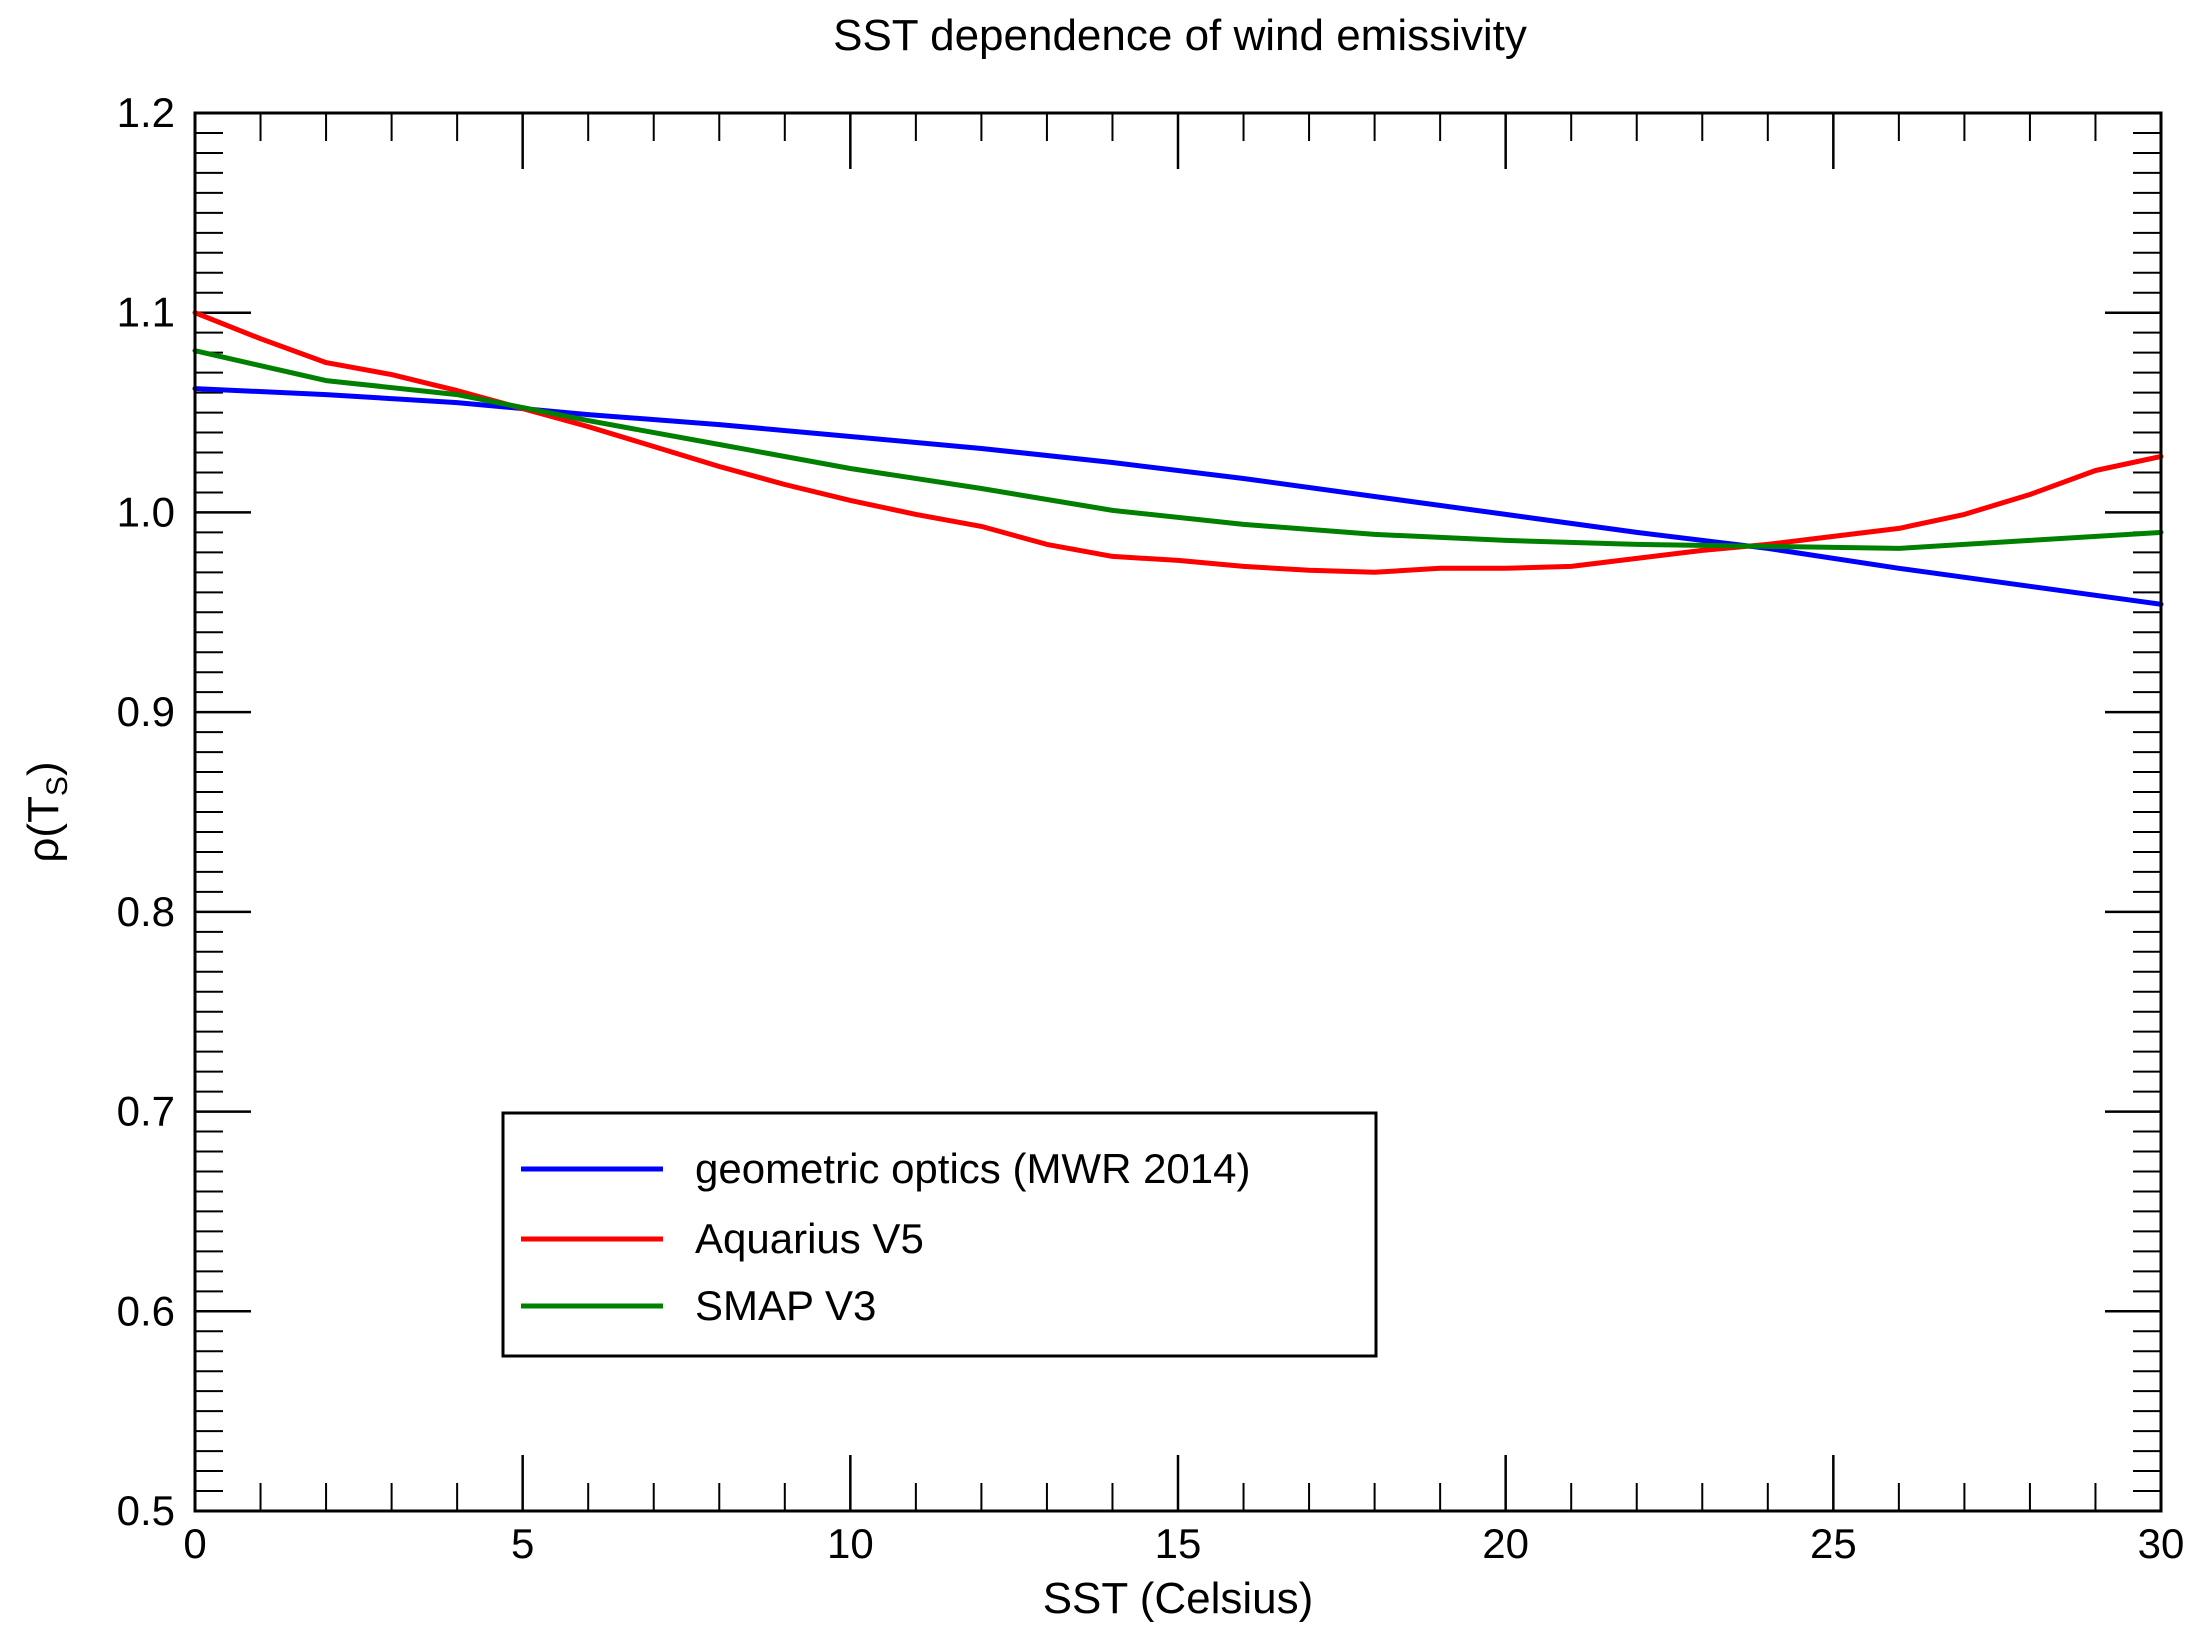  What do you see at coordinates (1178, 449) in the screenshot?
I see `series-line-smap-v3` at bounding box center [1178, 449].